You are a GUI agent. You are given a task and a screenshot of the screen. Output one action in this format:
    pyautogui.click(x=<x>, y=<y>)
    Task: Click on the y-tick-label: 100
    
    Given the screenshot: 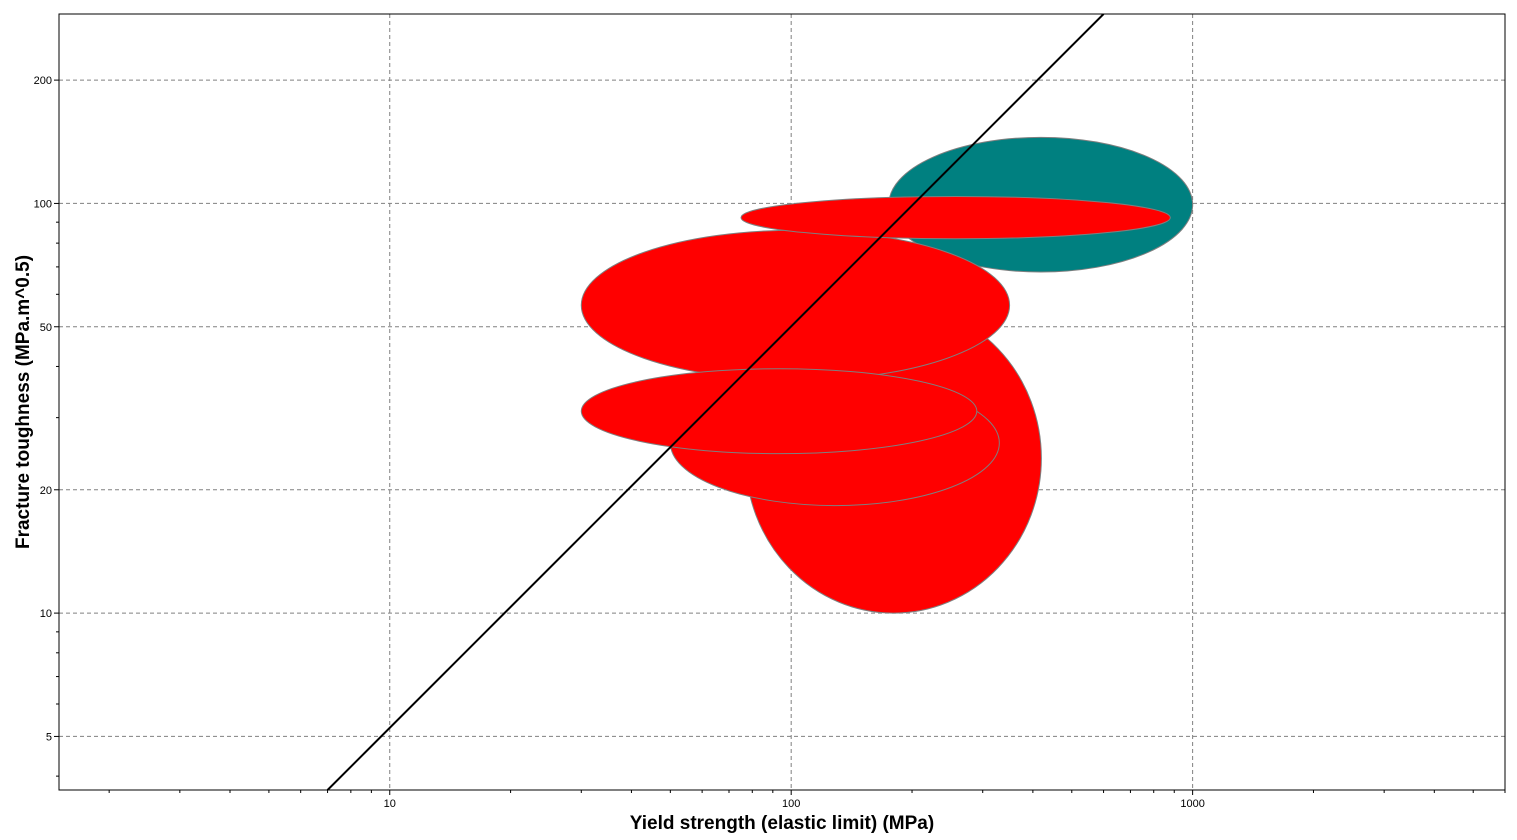 What is the action you would take?
    pyautogui.click(x=43, y=204)
    